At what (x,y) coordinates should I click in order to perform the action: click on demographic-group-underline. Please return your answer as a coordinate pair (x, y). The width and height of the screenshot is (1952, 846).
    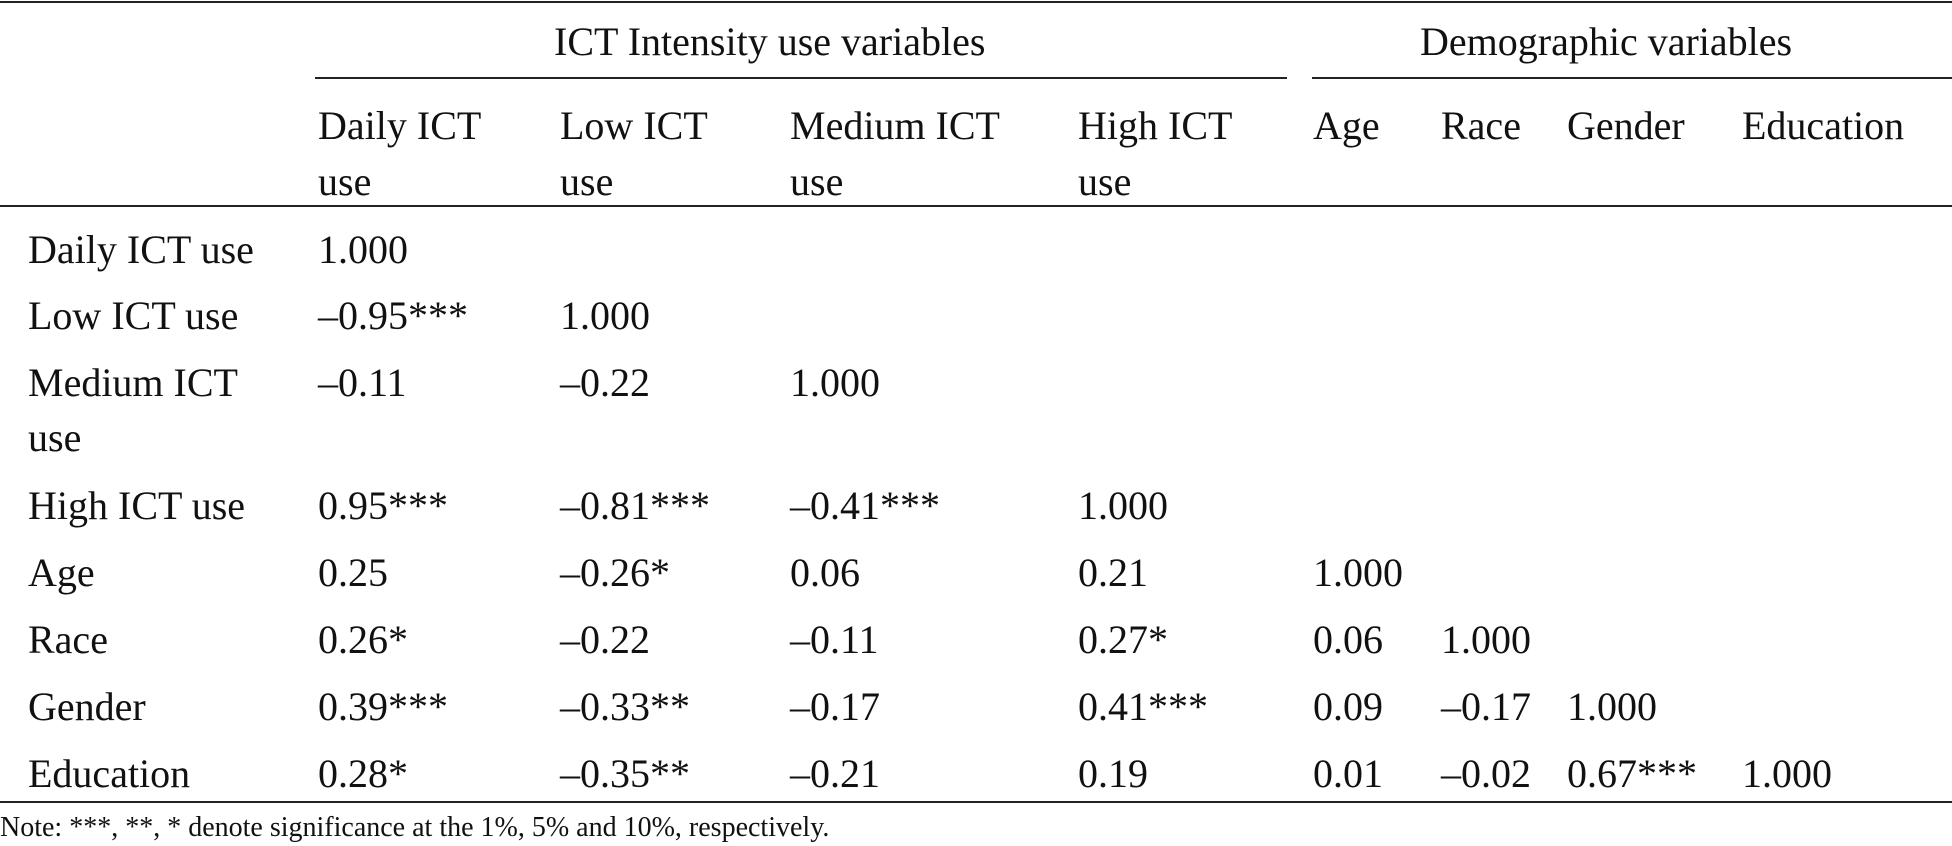
    Looking at the image, I should click on (1632, 78).